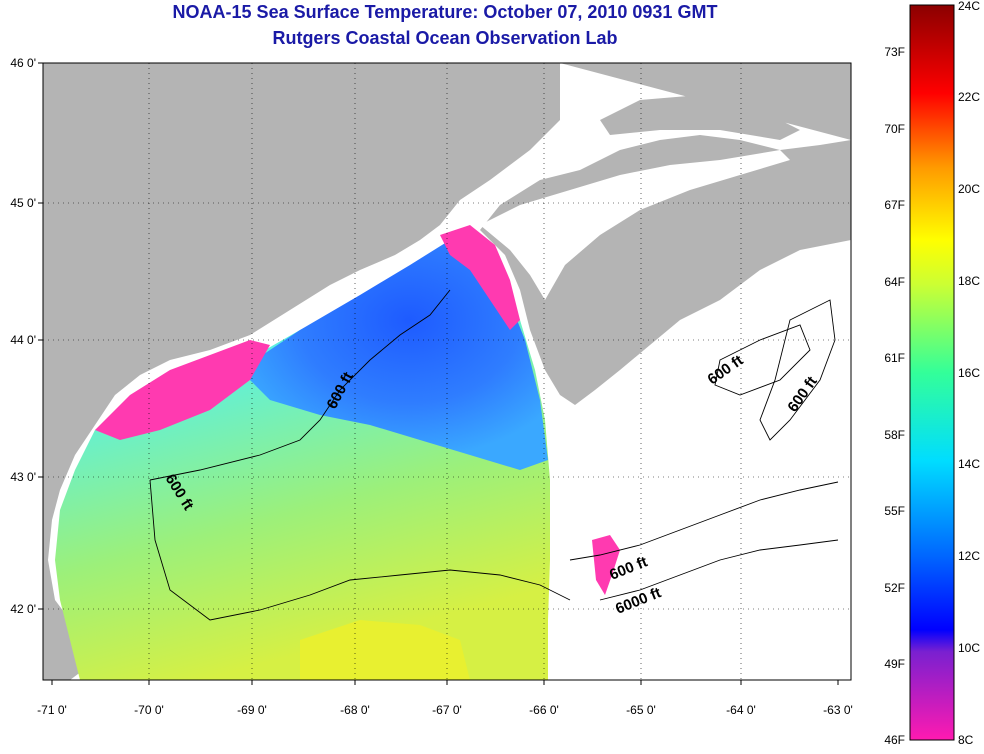  What do you see at coordinates (894, 358) in the screenshot?
I see `colorbar-f-label: 61F` at bounding box center [894, 358].